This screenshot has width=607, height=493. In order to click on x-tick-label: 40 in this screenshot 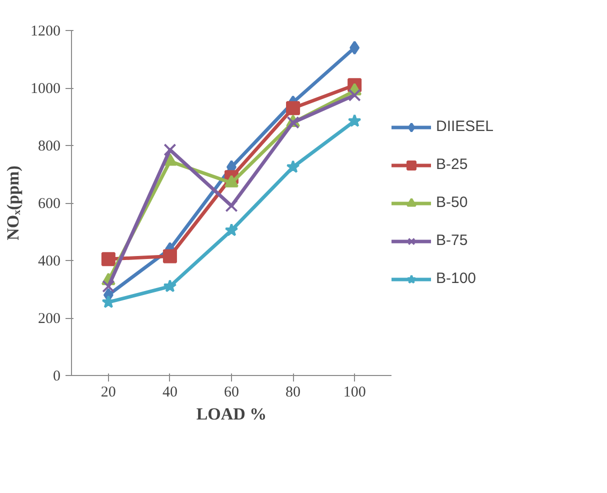, I will do `click(170, 392)`.